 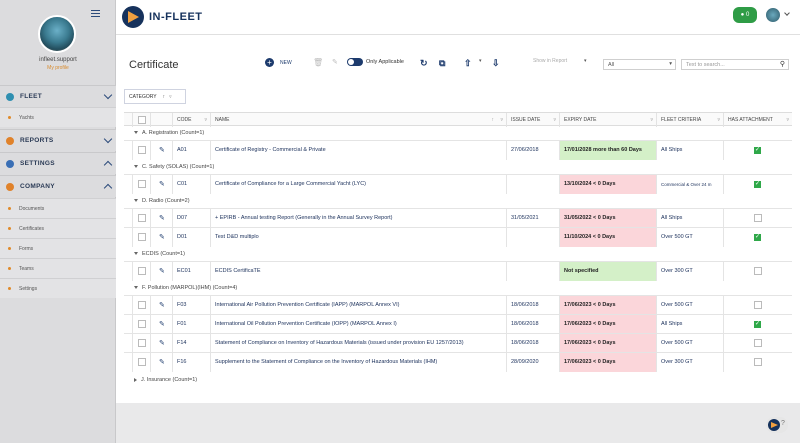 I want to click on select-all-checkbox, so click(x=142, y=120).